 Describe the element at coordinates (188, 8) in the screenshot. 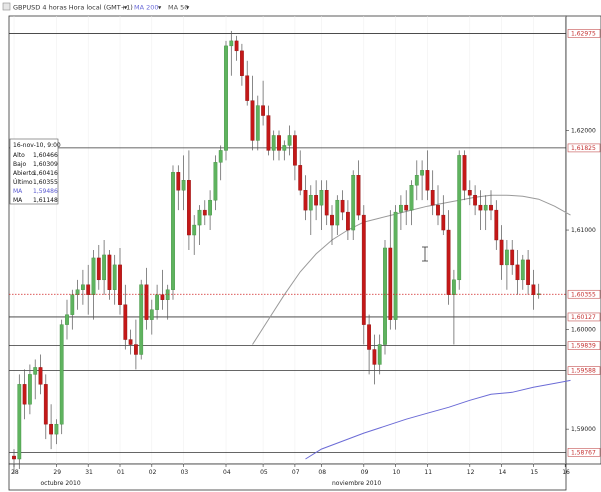

I see `ma50-dropdown-icon: ▾` at that location.